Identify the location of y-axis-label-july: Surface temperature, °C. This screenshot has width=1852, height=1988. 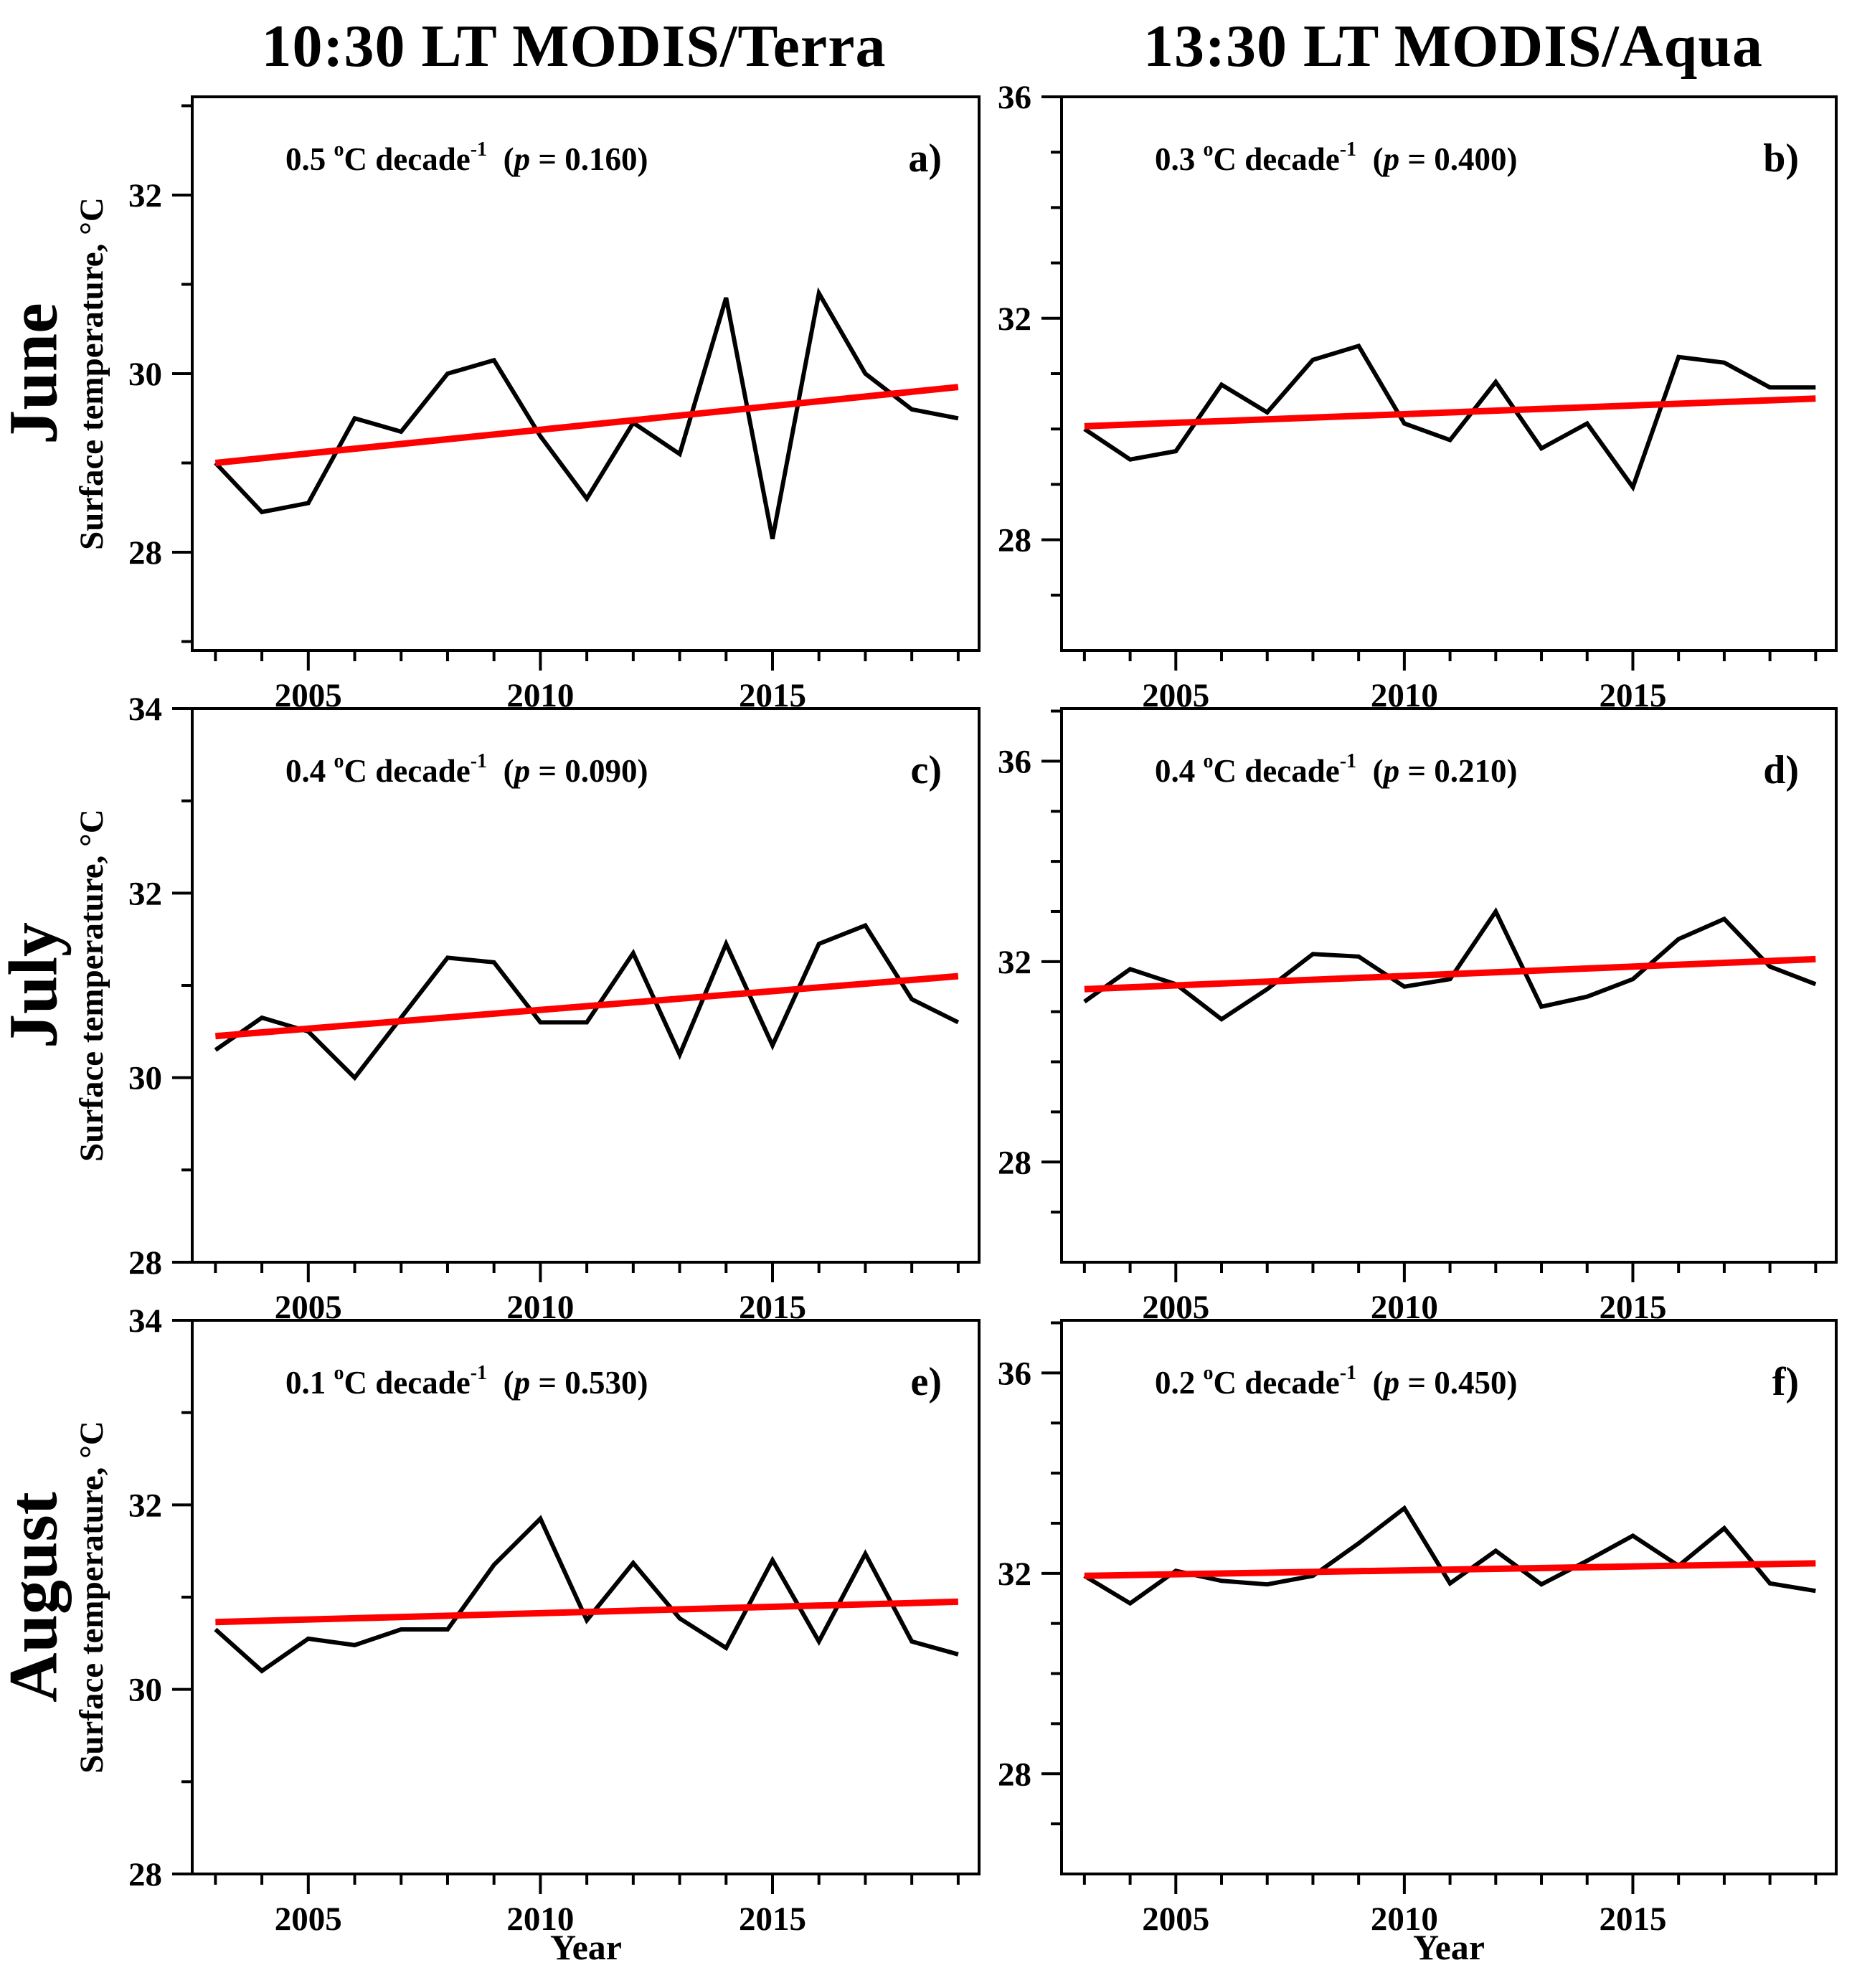
(91, 985).